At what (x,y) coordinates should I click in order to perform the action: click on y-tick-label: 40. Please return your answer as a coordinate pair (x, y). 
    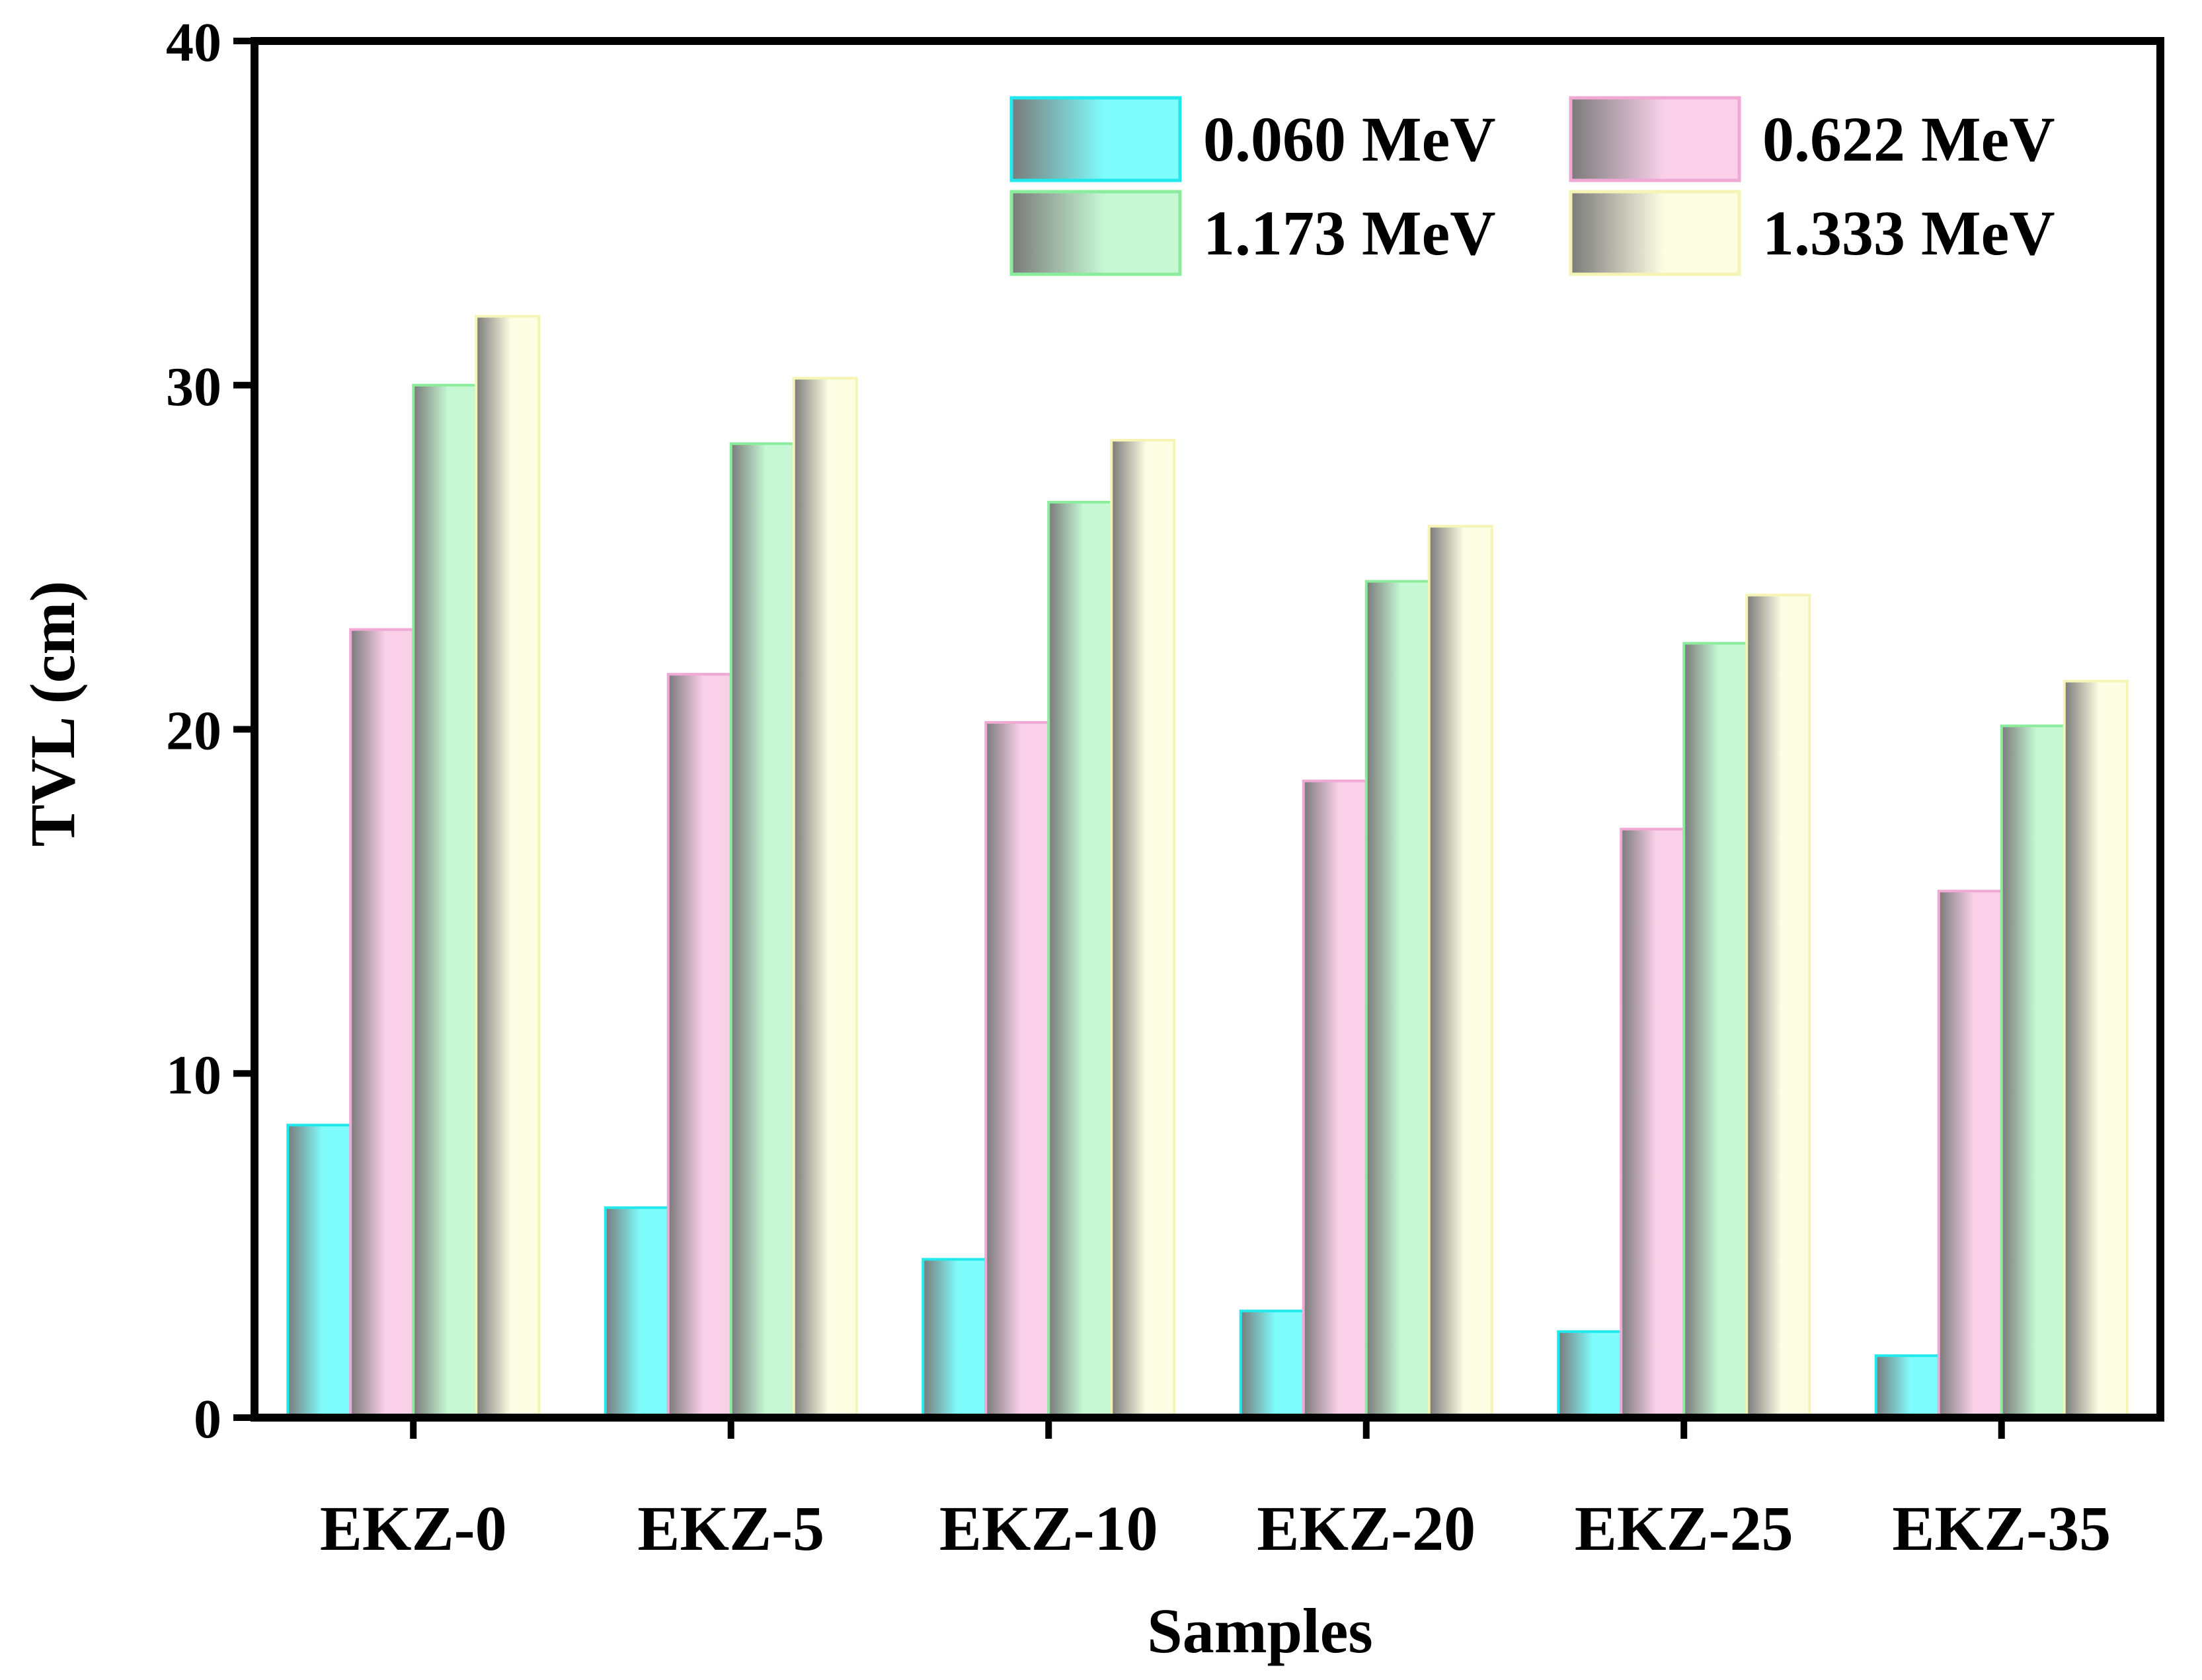
    Looking at the image, I should click on (193, 42).